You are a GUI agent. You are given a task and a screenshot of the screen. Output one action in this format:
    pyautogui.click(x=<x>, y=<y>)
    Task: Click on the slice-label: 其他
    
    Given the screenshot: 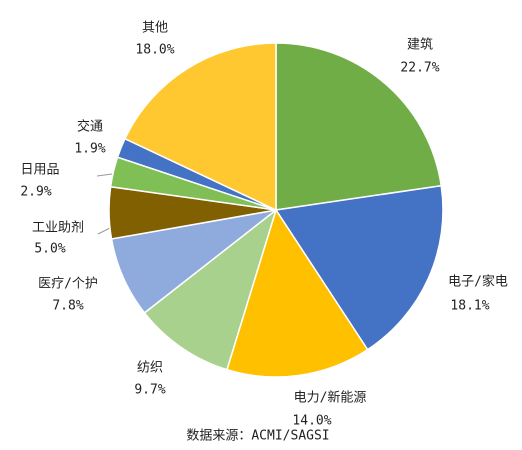 What is the action you would take?
    pyautogui.click(x=155, y=28)
    